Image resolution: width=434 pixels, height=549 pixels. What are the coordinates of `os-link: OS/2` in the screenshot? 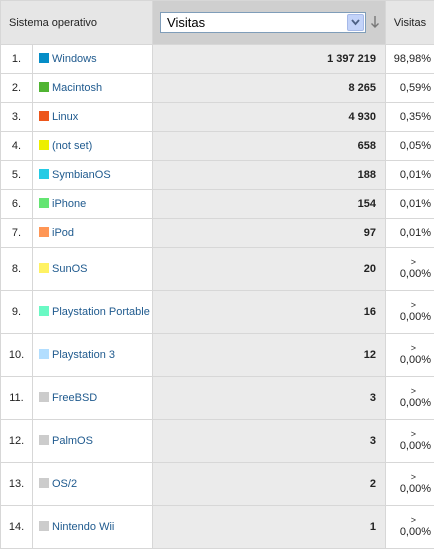 It's located at (64, 484).